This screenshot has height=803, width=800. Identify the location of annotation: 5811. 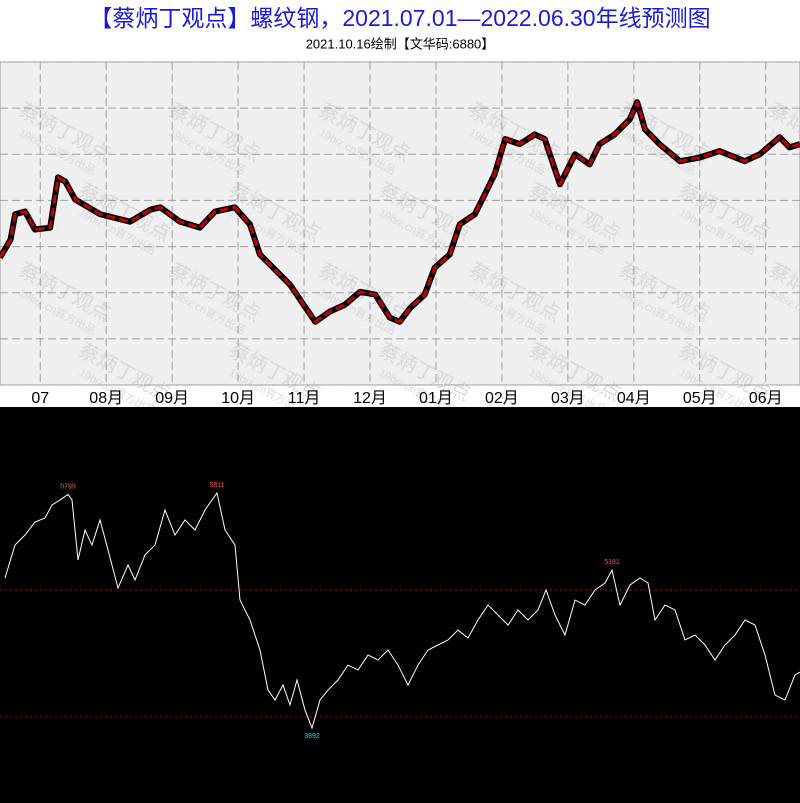
(216, 485).